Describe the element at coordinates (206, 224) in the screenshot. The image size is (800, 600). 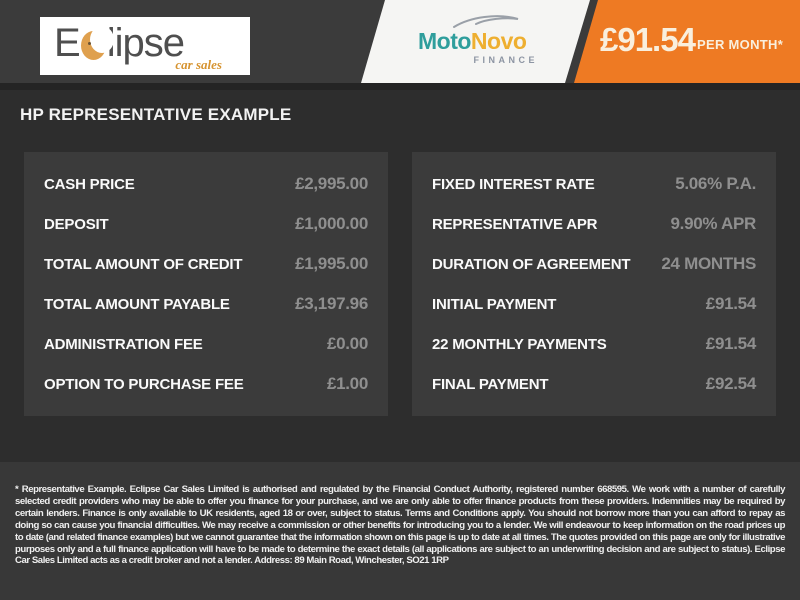
I see `finance-row: DEPOSIT £1,000.00` at that location.